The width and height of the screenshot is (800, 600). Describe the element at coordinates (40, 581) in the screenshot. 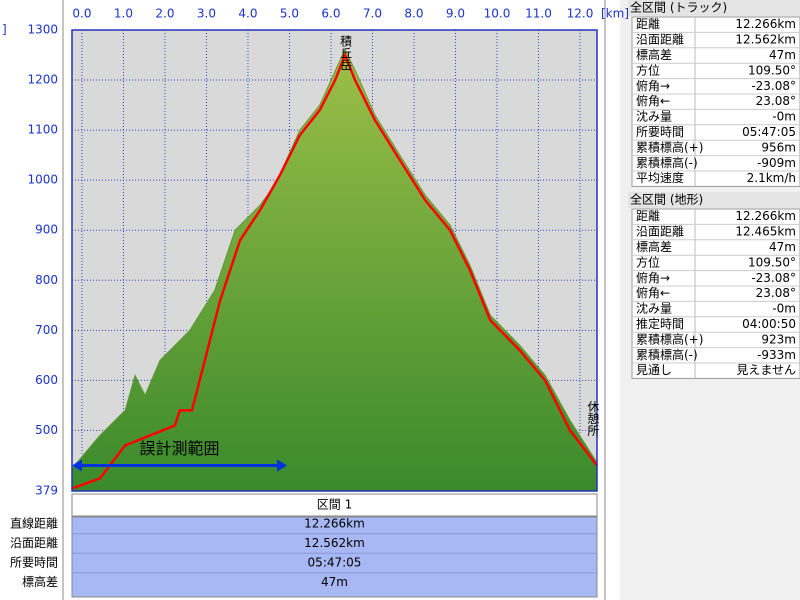

I see `row-label: 標高差` at that location.